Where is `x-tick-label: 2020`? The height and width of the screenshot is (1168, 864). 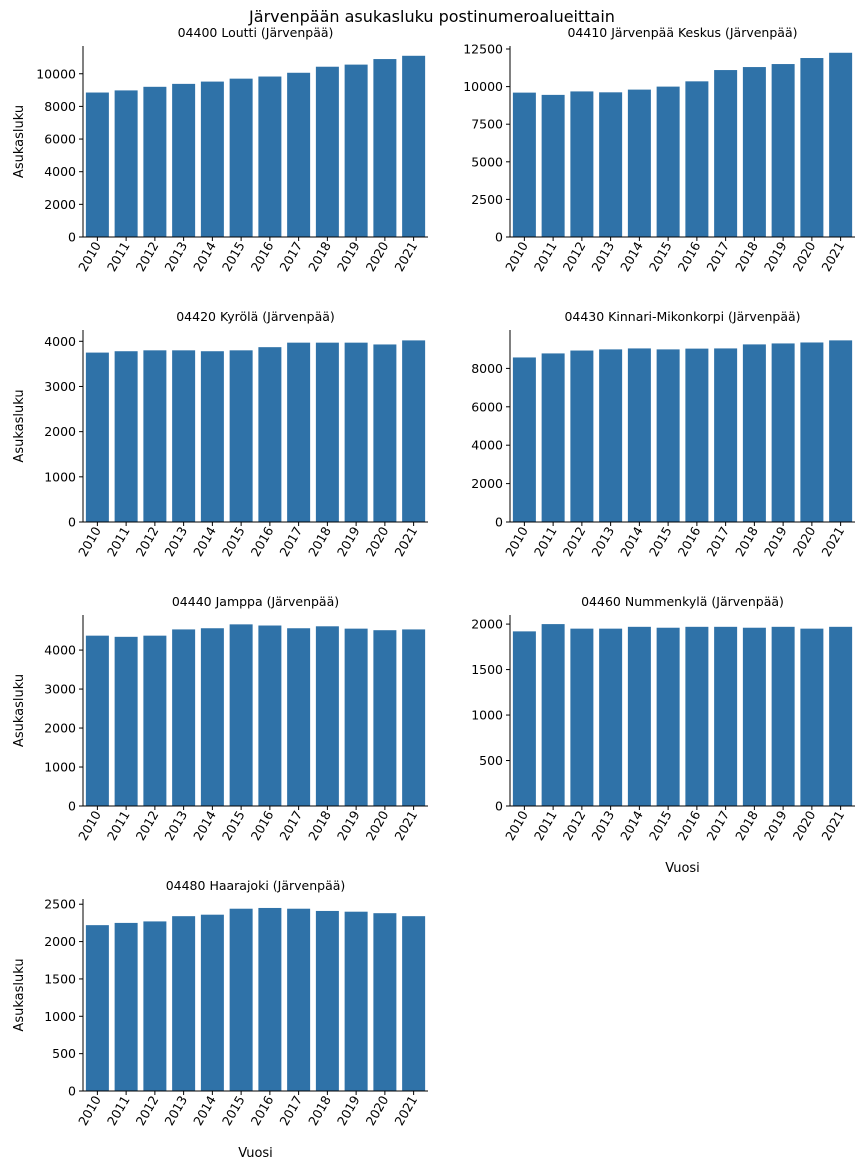 x-tick-label: 2020 is located at coordinates (377, 541).